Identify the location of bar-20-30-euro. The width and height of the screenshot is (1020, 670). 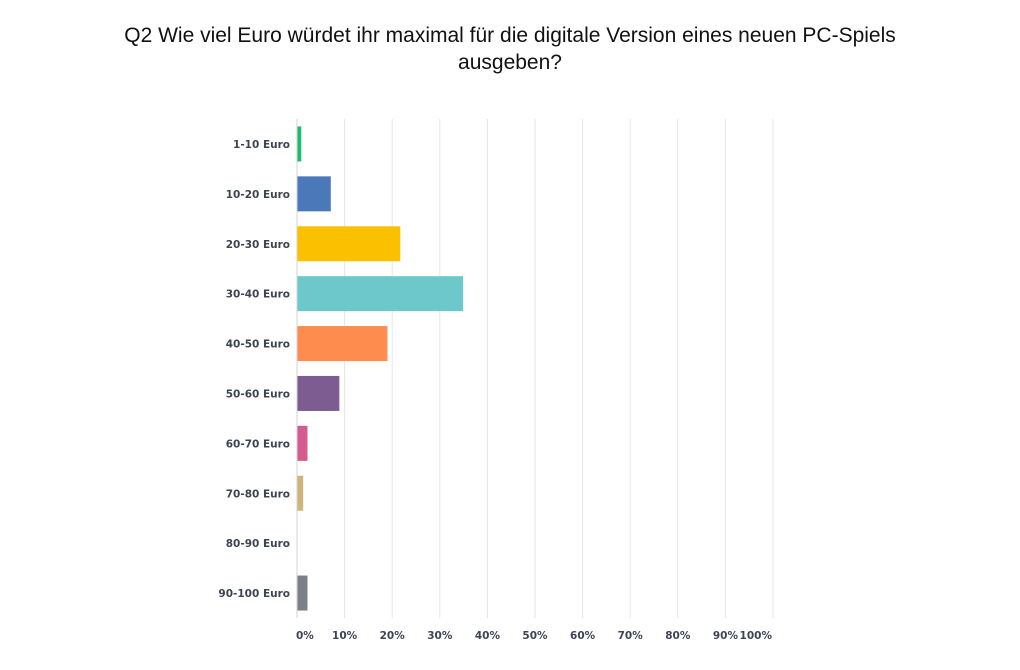
(349, 244).